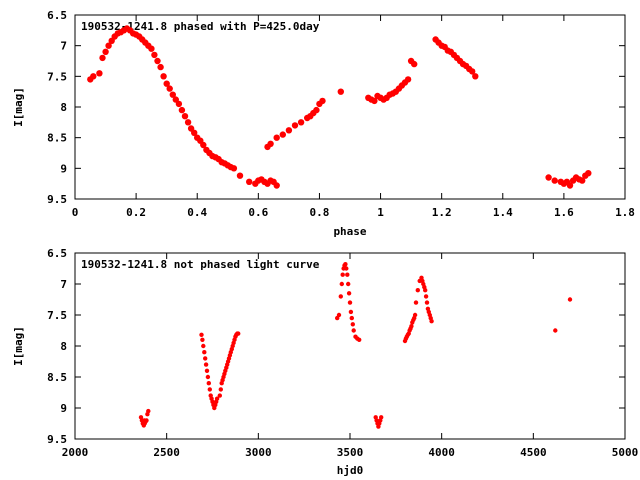 This screenshot has width=640, height=480. I want to click on y-axis-label: I[mag], so click(18, 346).